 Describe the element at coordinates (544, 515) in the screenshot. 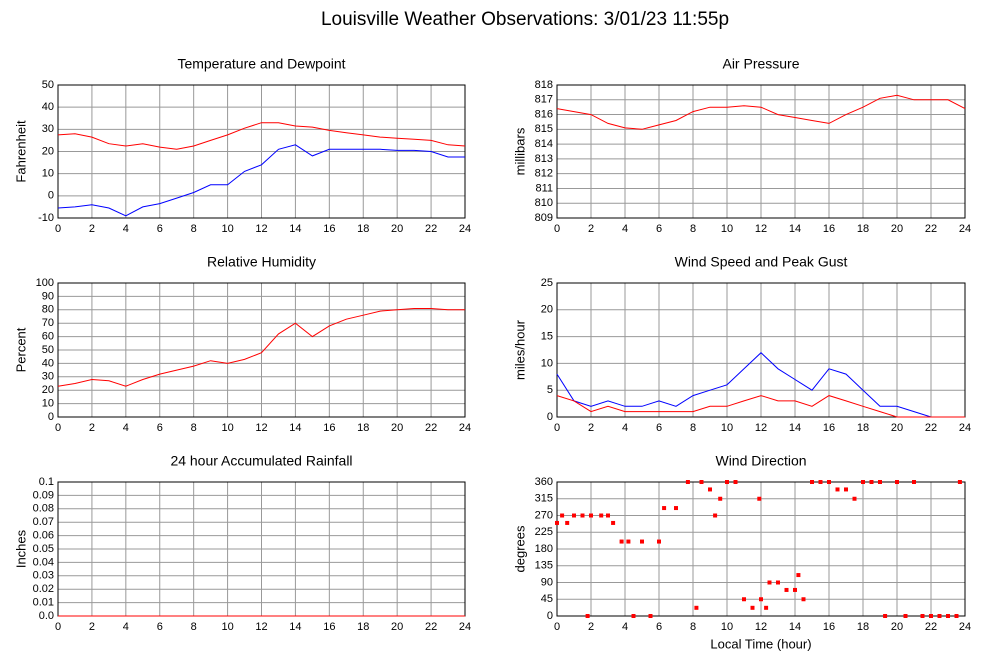

I see `y-tick-label: 270` at that location.